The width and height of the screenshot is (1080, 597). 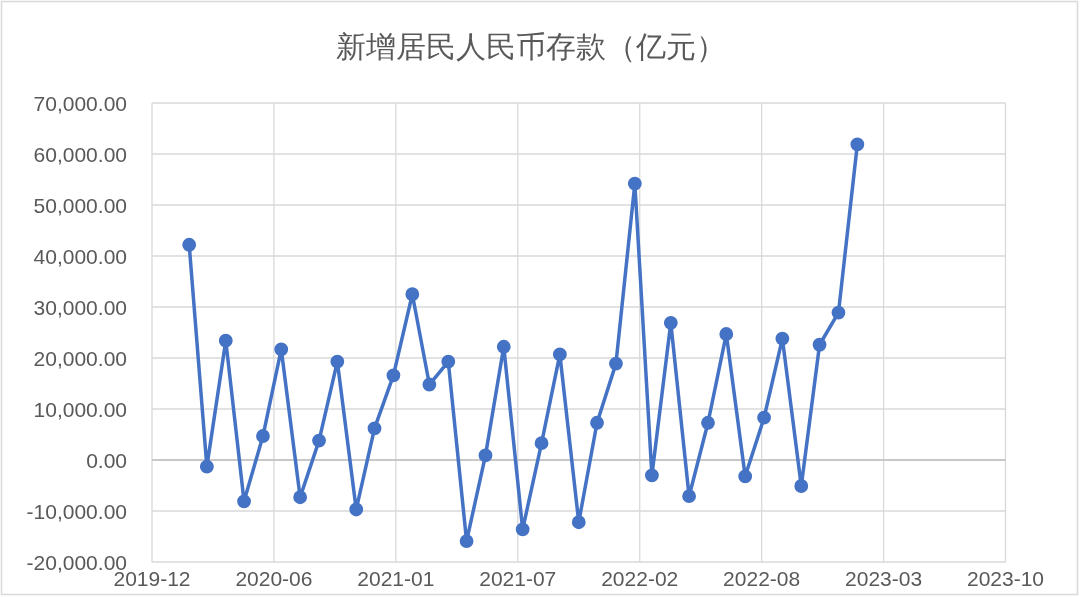 What do you see at coordinates (884, 578) in the screenshot?
I see `x-tick-label: 2023-03` at bounding box center [884, 578].